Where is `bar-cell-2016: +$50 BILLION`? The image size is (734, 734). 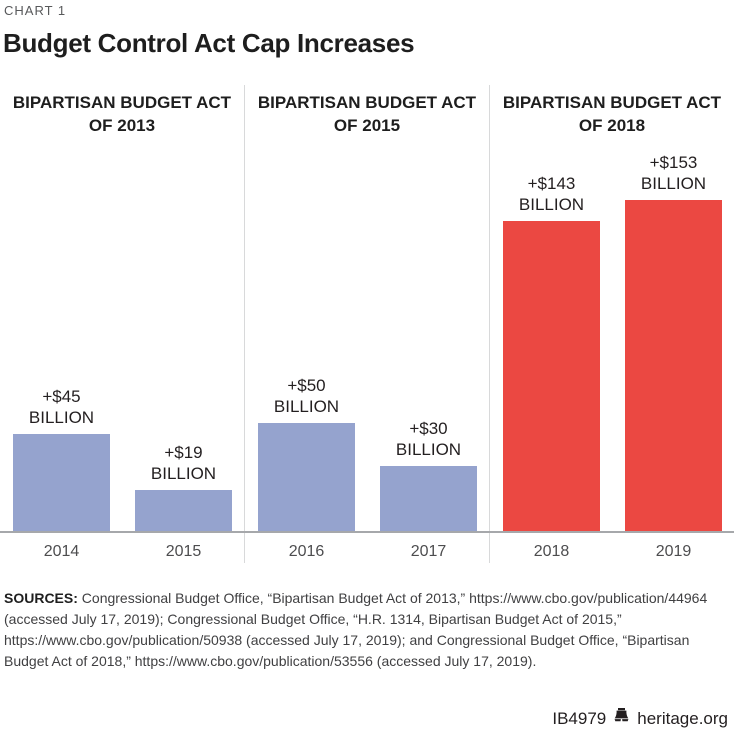 bar-cell-2016: +$50 BILLION is located at coordinates (306, 453).